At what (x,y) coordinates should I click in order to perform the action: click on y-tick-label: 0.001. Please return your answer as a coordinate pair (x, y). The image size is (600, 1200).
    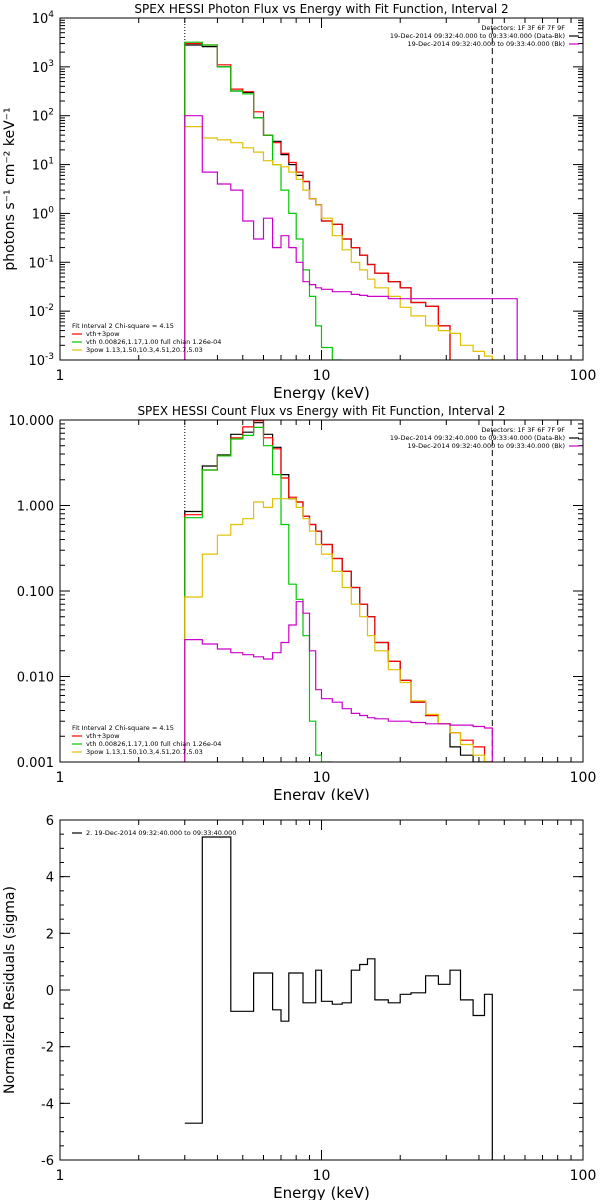
    Looking at the image, I should click on (35, 763).